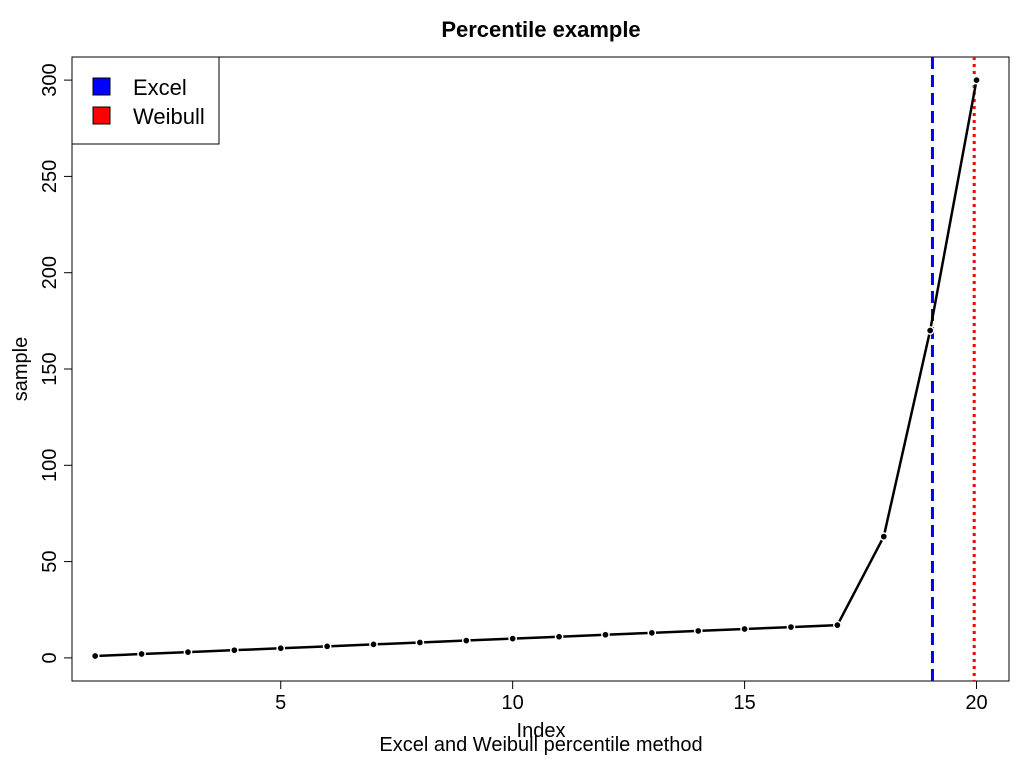  I want to click on legend-box, so click(145, 100).